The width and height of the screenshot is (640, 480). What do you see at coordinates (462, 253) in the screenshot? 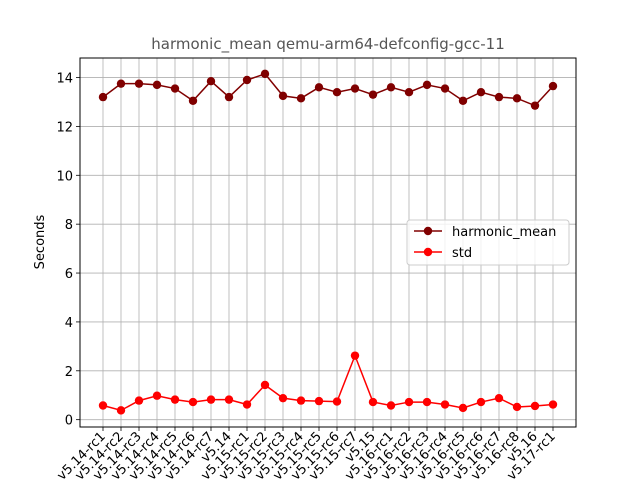
I see `legend-label-std: std` at bounding box center [462, 253].